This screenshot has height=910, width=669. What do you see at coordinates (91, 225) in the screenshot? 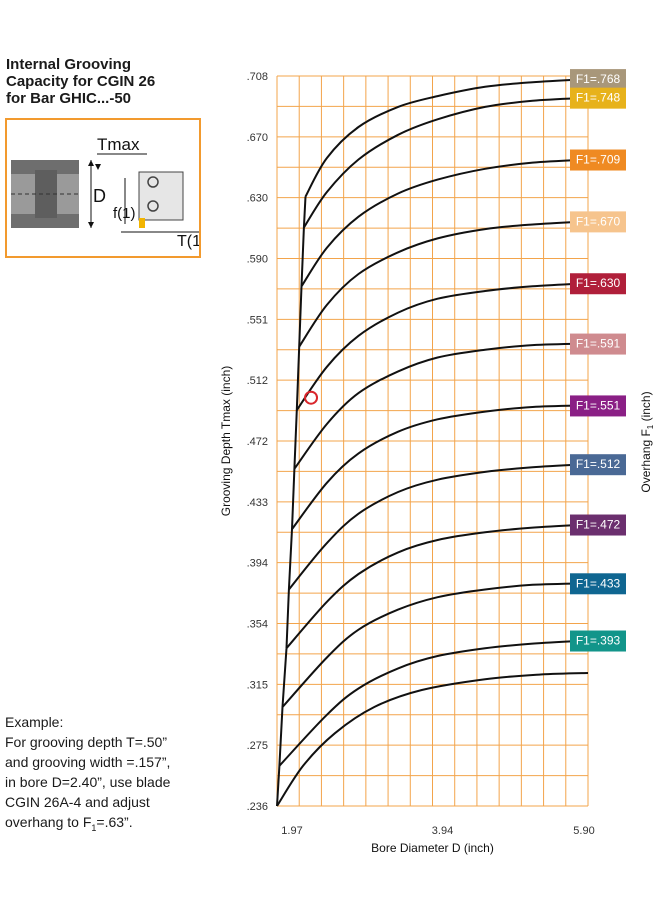
I see `d-arrow-bottom-icon` at bounding box center [91, 225].